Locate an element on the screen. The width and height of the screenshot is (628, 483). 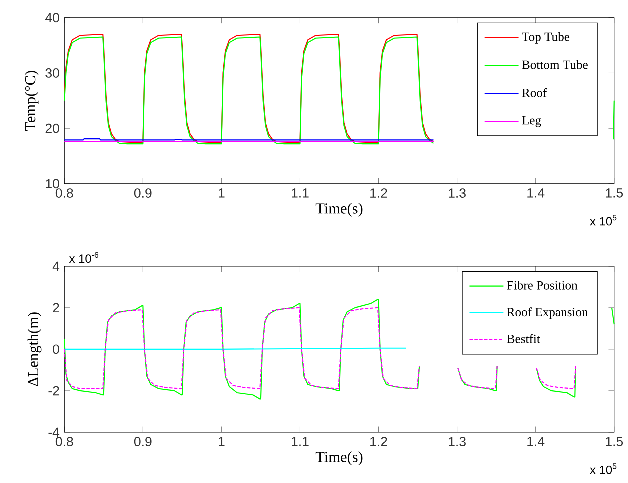
y-tick-label: 40 is located at coordinates (53, 18).